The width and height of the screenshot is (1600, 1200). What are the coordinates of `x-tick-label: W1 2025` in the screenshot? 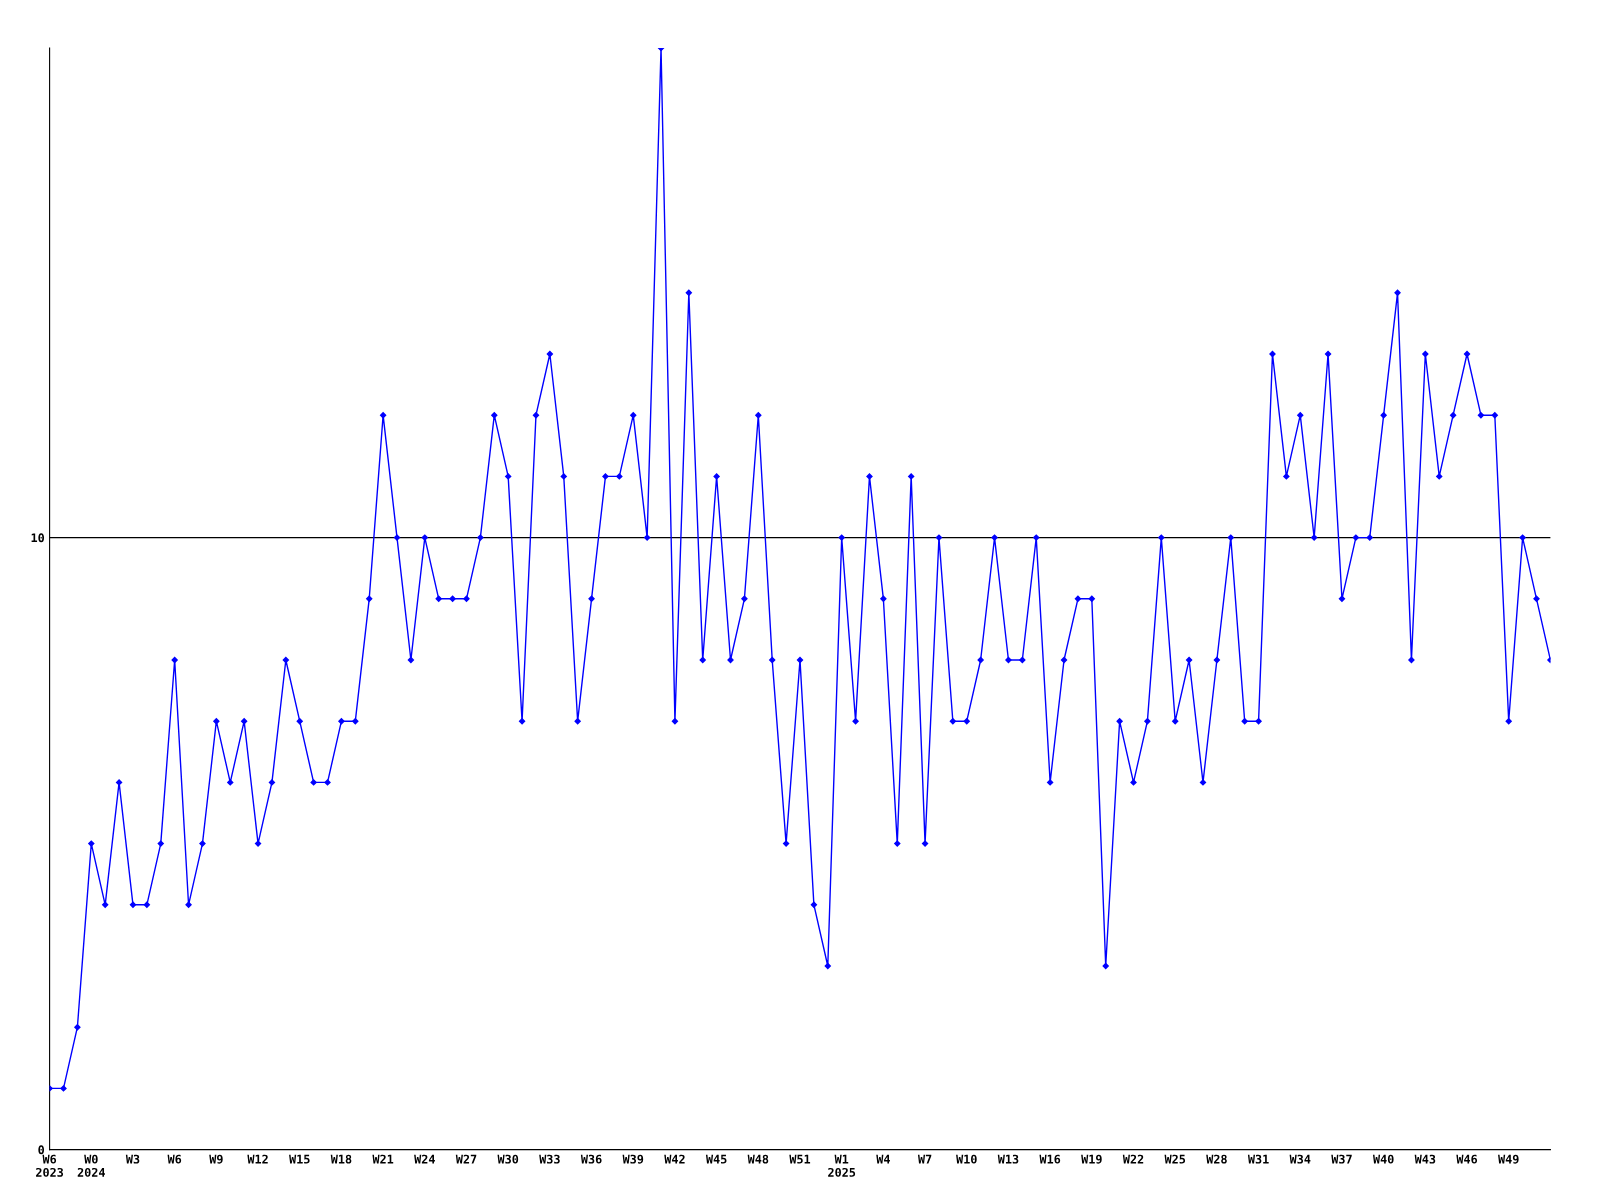 It's located at (842, 1165).